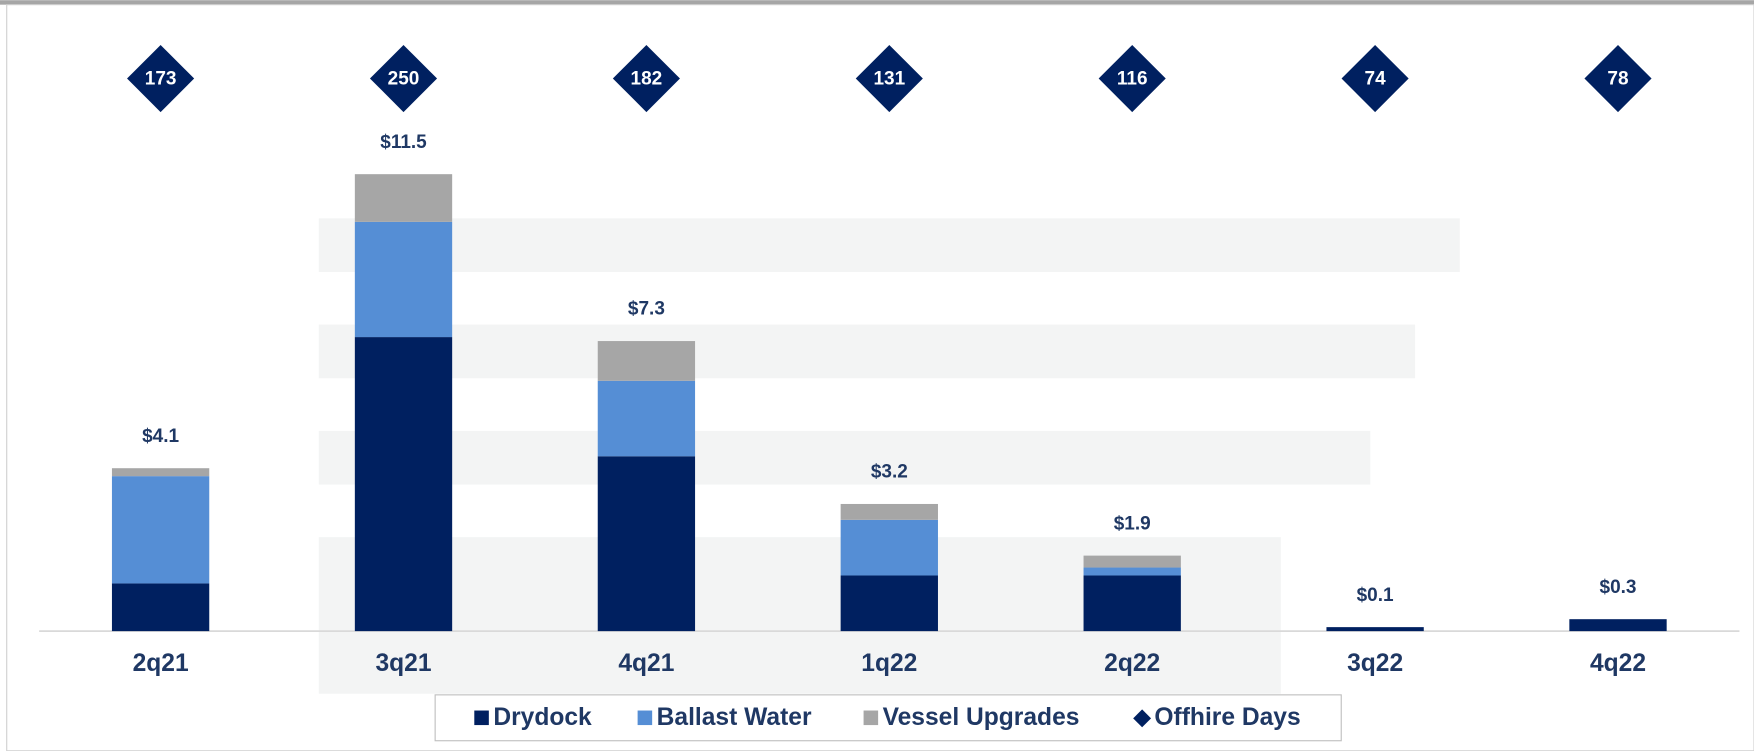 This screenshot has width=1754, height=751. Describe the element at coordinates (1227, 717) in the screenshot. I see `legend-label: Offhire Days` at that location.